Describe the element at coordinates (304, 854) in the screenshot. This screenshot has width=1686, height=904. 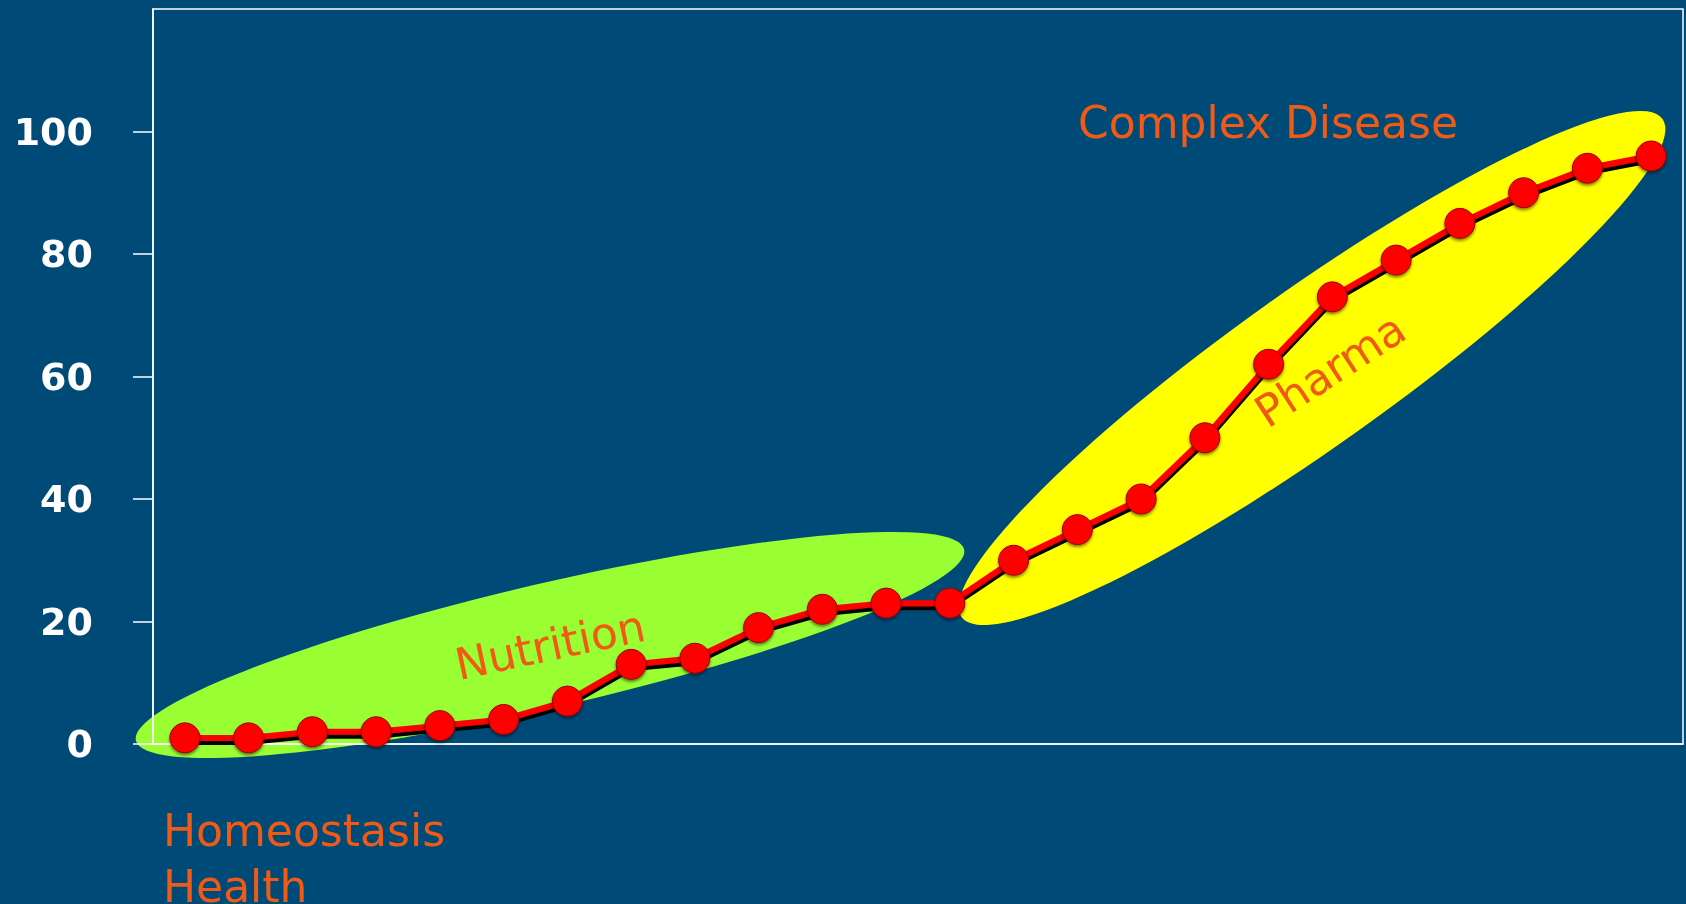
I see `text: Homeostasis Health` at that location.